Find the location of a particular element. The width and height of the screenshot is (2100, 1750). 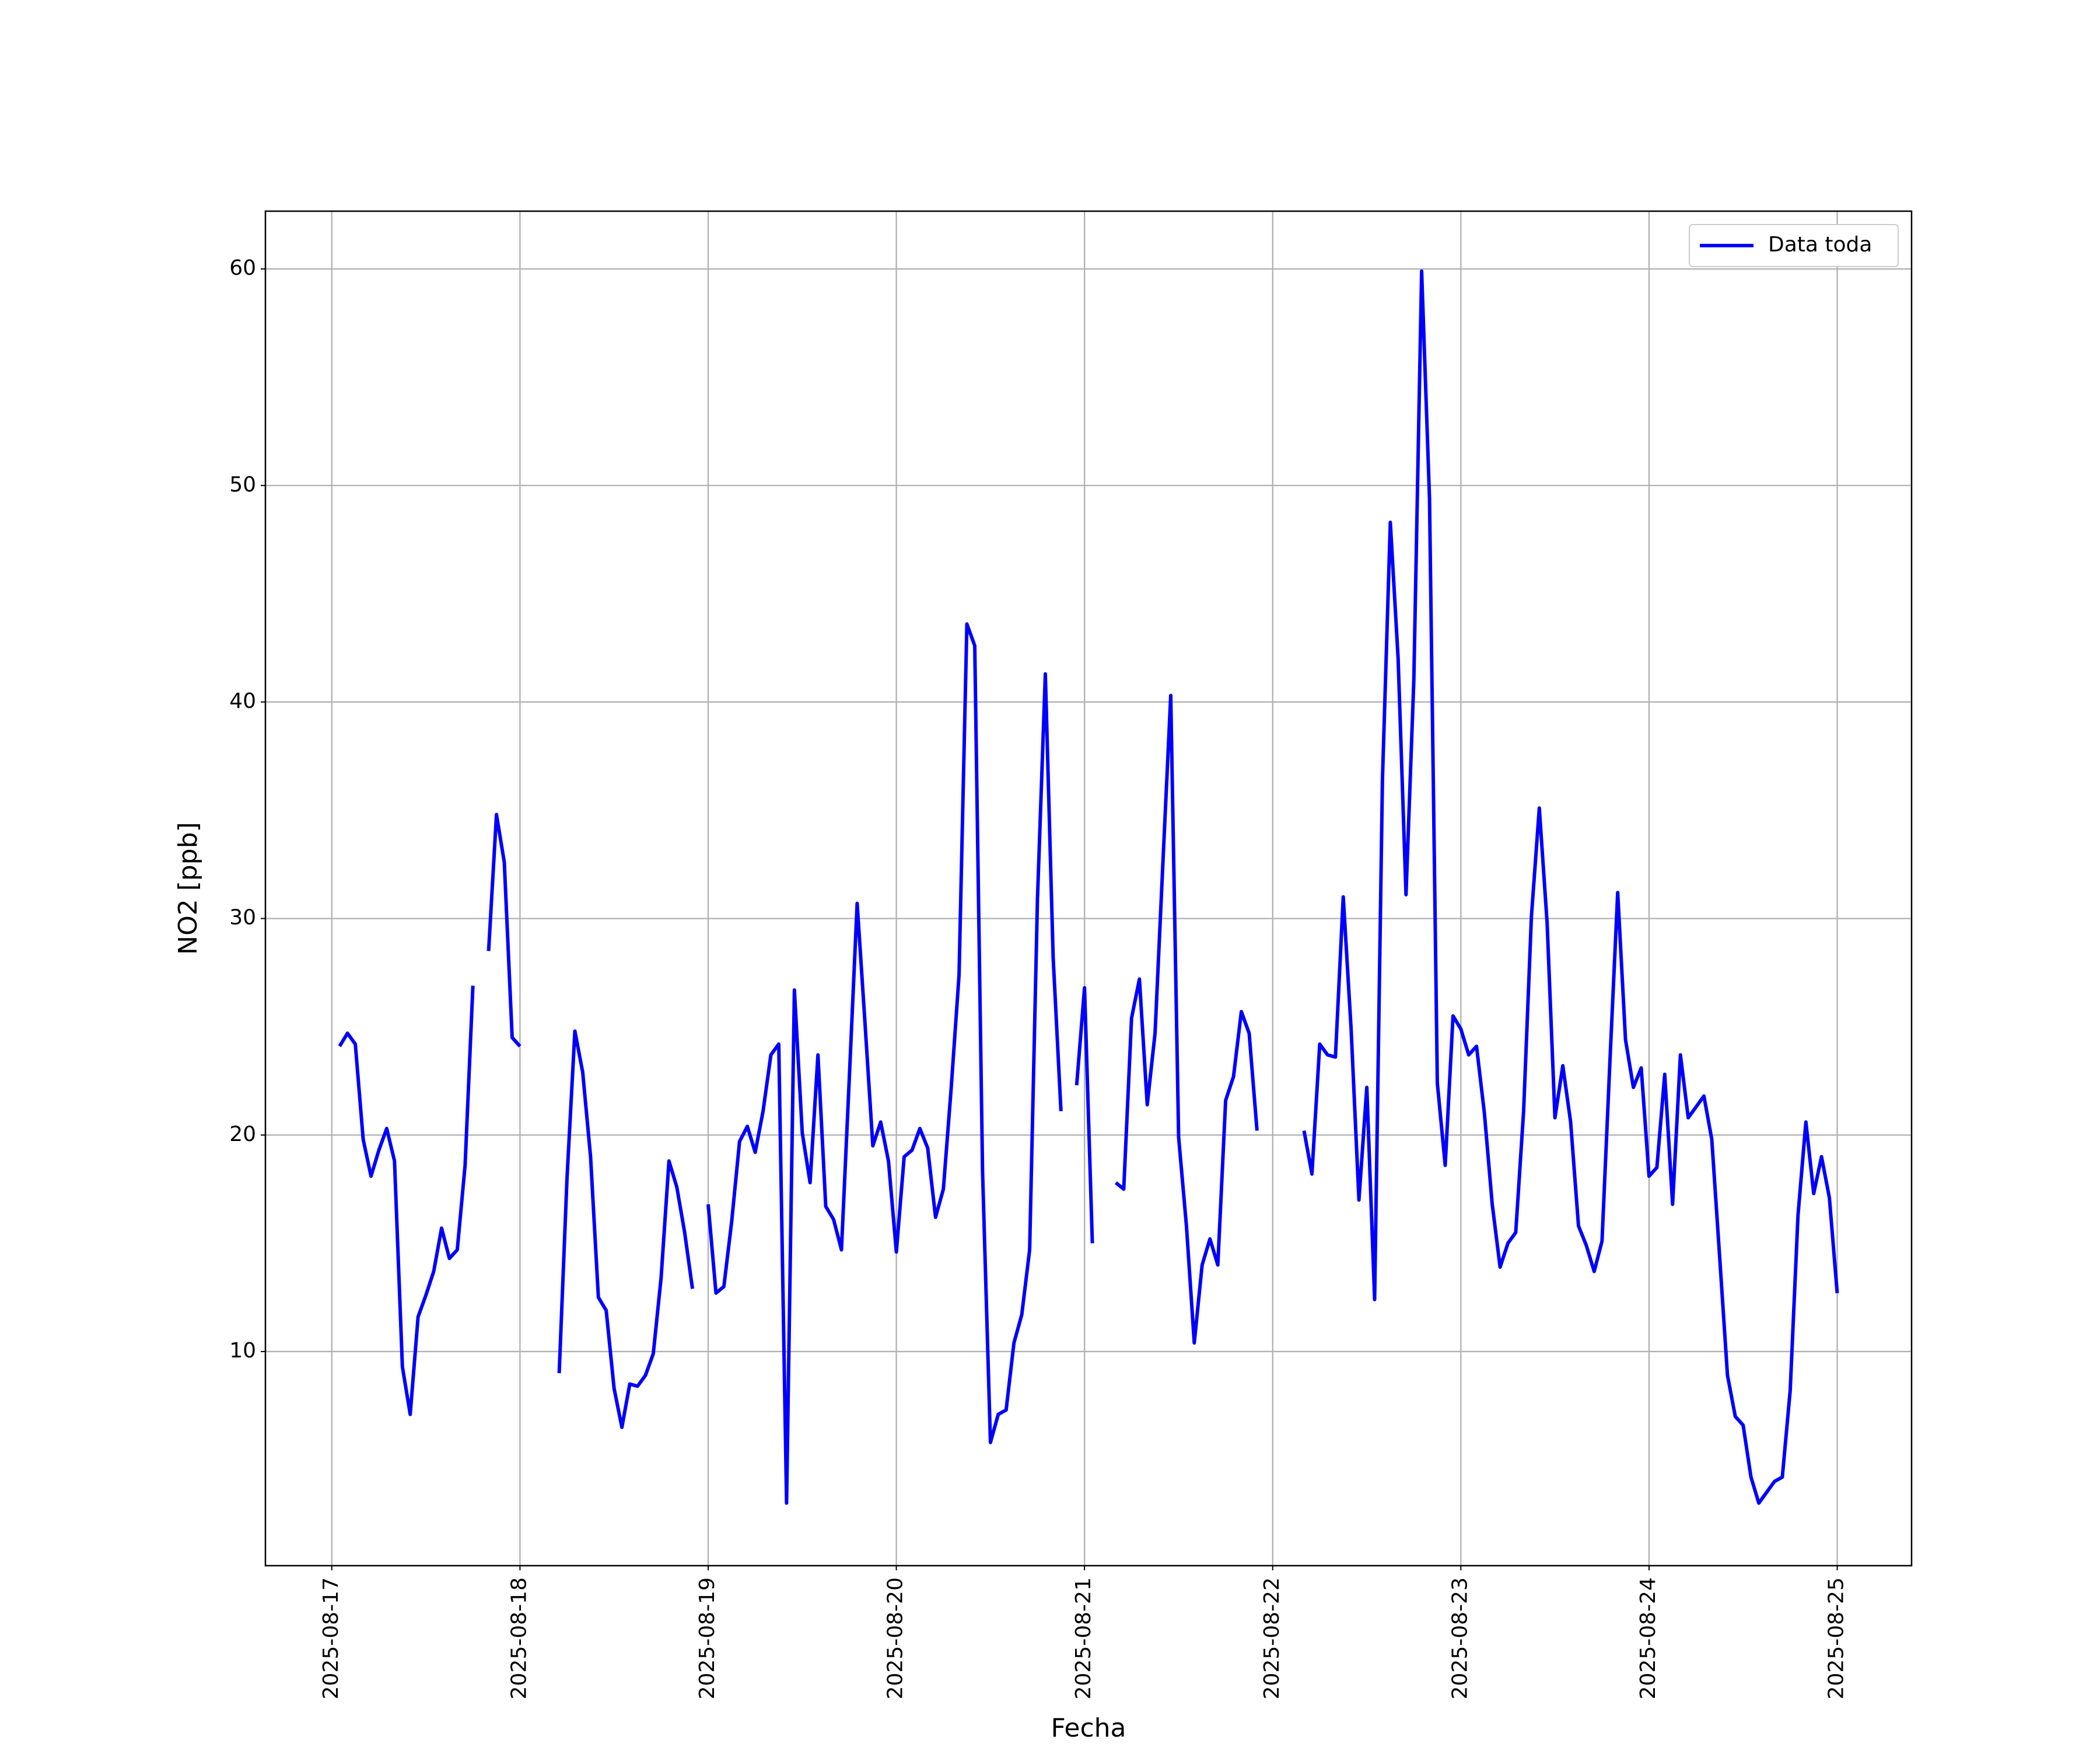

x-tick-label: 2025-08-23 is located at coordinates (1460, 1638).